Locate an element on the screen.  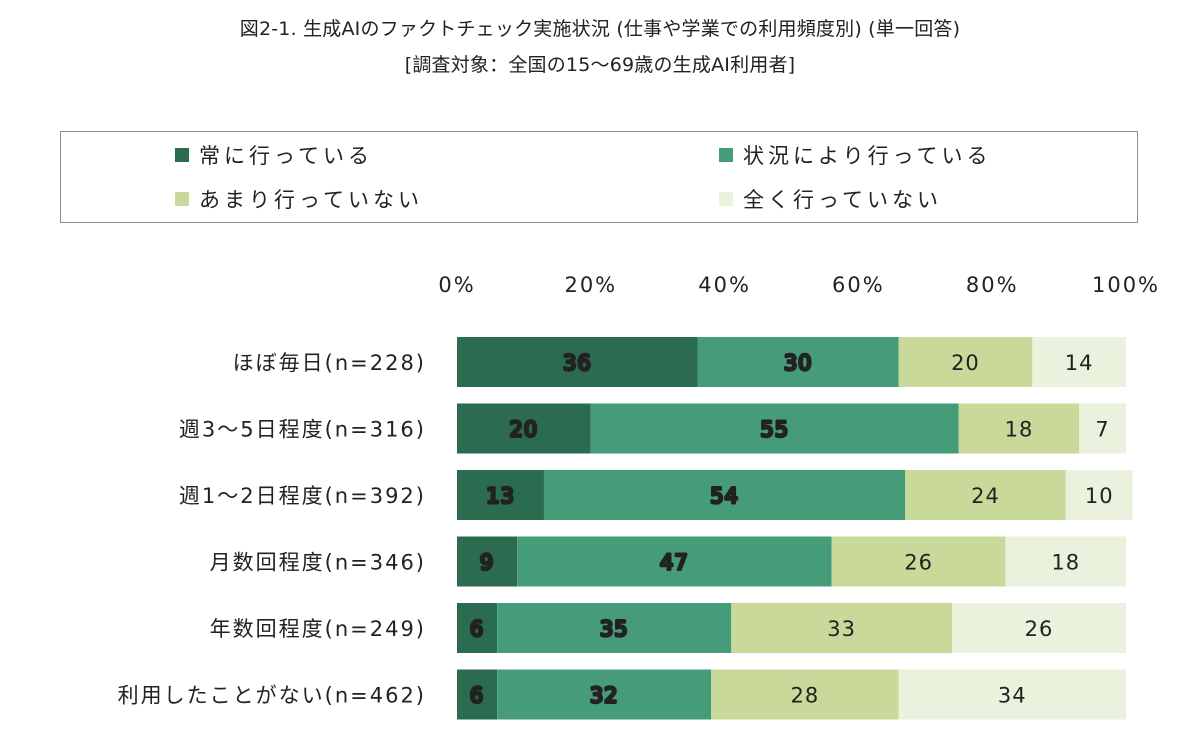
legend-label-never: 全く行っていない is located at coordinates (842, 200).